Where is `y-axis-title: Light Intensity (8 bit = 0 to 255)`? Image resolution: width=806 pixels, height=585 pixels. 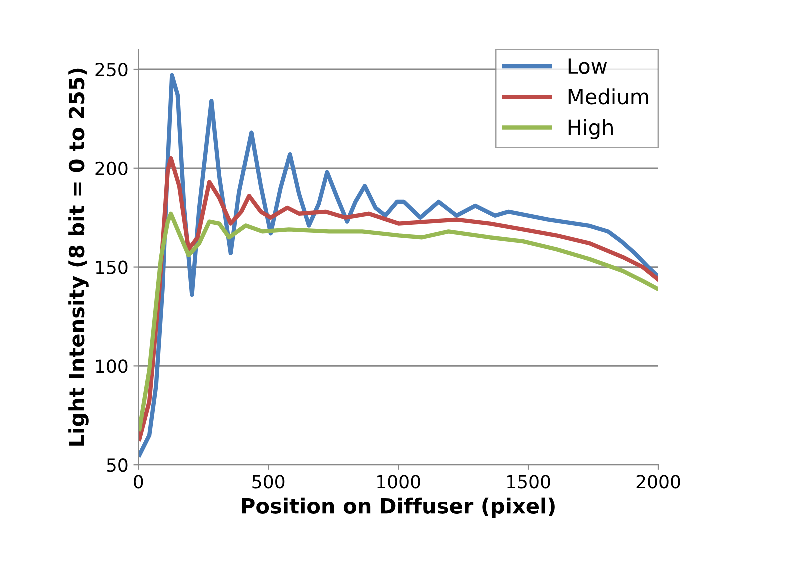
y-axis-title: Light Intensity (8 bit = 0 to 255) is located at coordinates (78, 257).